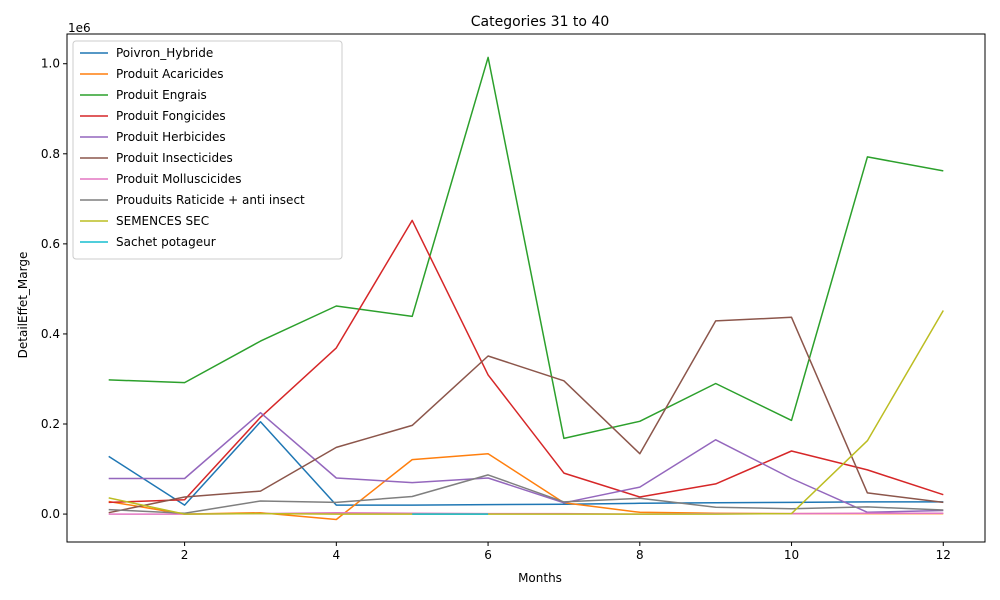 The height and width of the screenshot is (600, 1000). I want to click on legend-label-6: Produit Insecticides, so click(174, 158).